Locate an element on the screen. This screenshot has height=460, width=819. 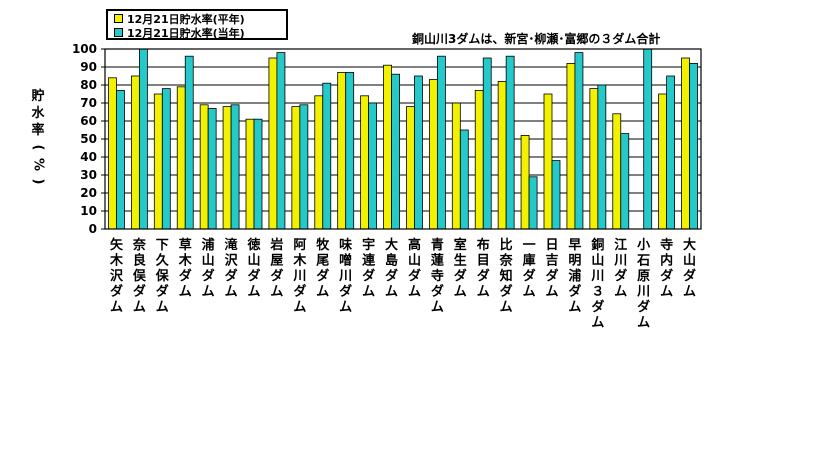
legend-label-normal: 12月21日貯水率(平年) is located at coordinates (186, 19).